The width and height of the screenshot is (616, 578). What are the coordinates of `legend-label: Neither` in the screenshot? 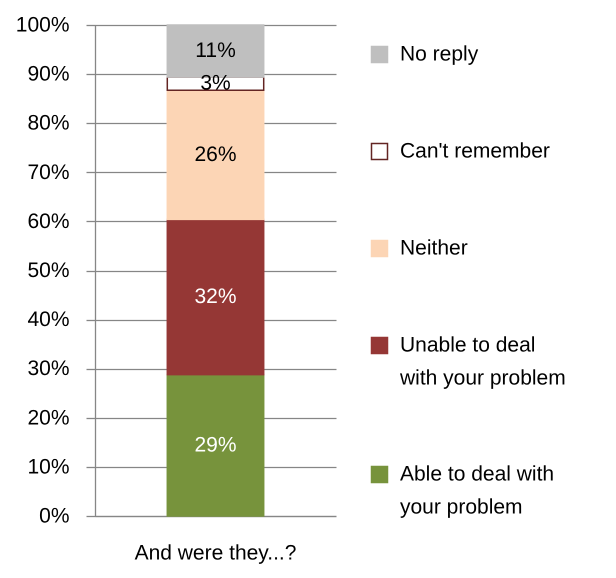 It's located at (434, 248).